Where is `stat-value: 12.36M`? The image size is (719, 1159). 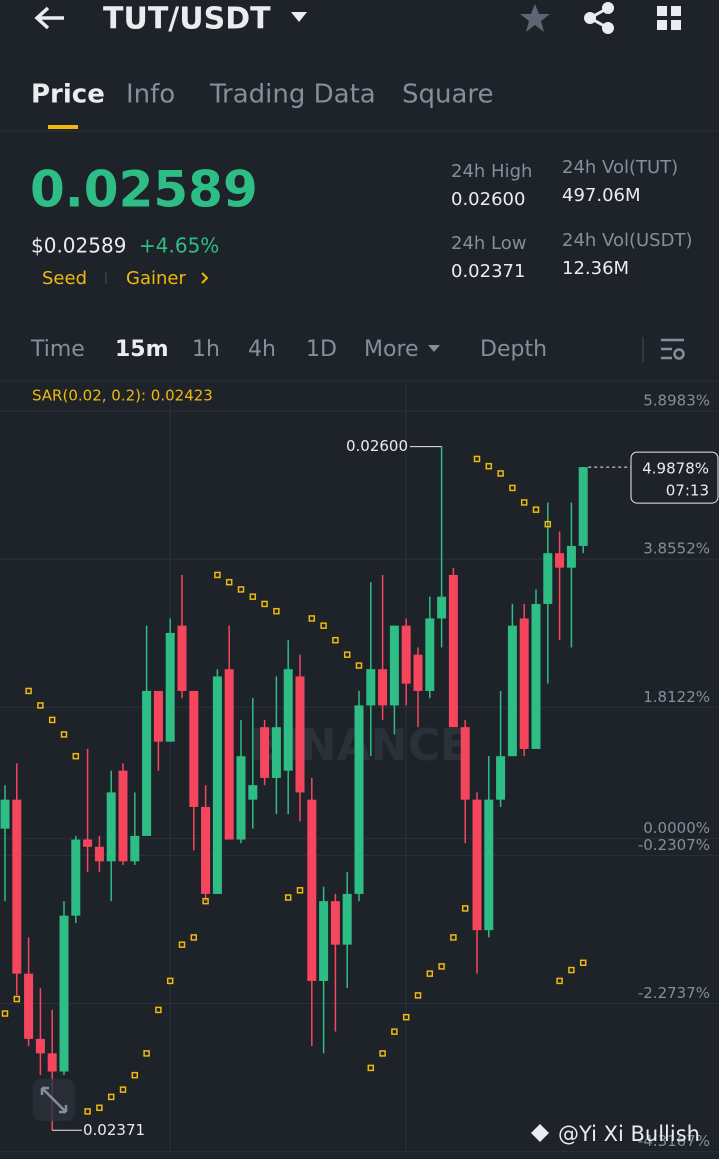
stat-value: 12.36M is located at coordinates (595, 268).